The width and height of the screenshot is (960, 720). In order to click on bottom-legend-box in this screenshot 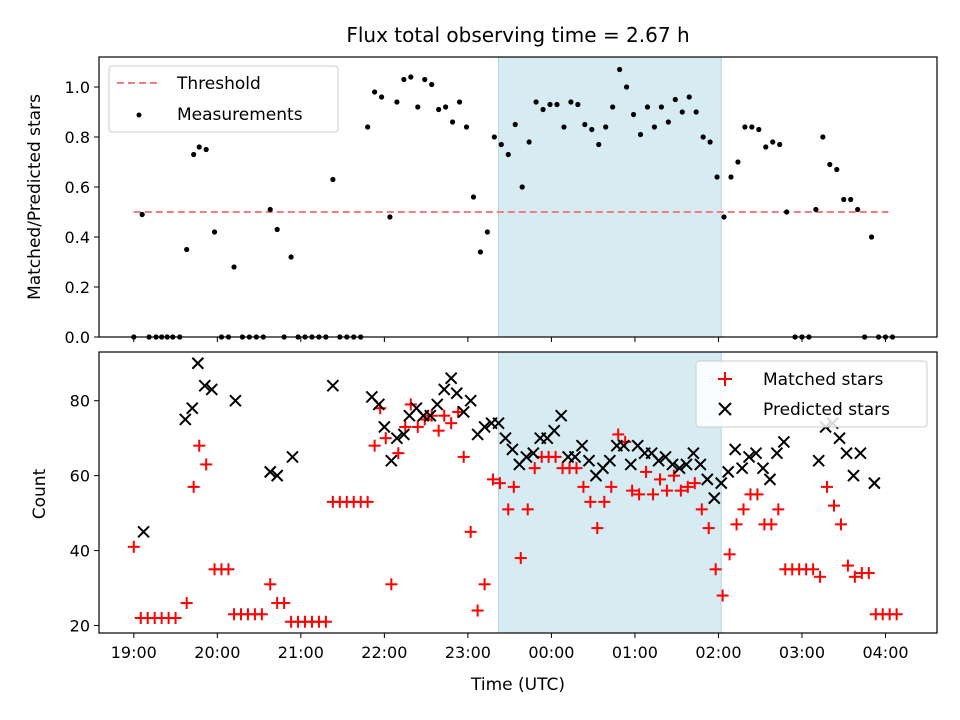, I will do `click(811, 394)`.